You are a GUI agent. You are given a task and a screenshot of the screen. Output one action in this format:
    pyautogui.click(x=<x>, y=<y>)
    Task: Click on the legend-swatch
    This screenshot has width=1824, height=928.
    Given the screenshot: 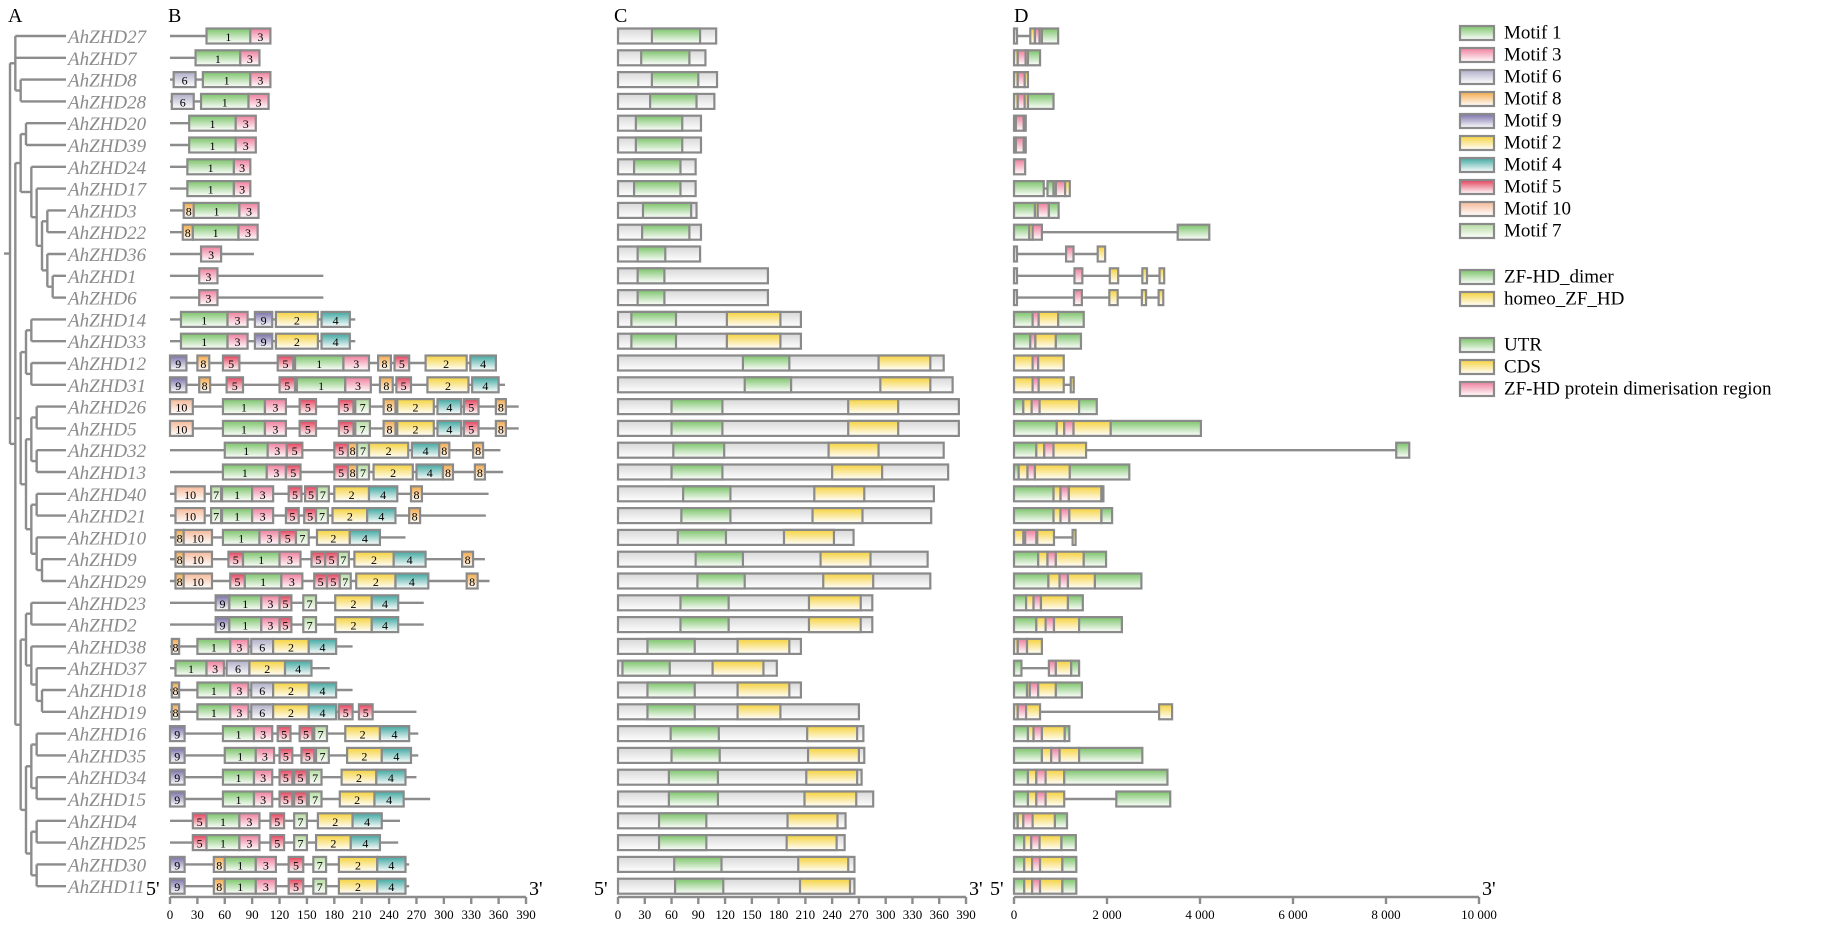 What is the action you would take?
    pyautogui.click(x=1477, y=187)
    